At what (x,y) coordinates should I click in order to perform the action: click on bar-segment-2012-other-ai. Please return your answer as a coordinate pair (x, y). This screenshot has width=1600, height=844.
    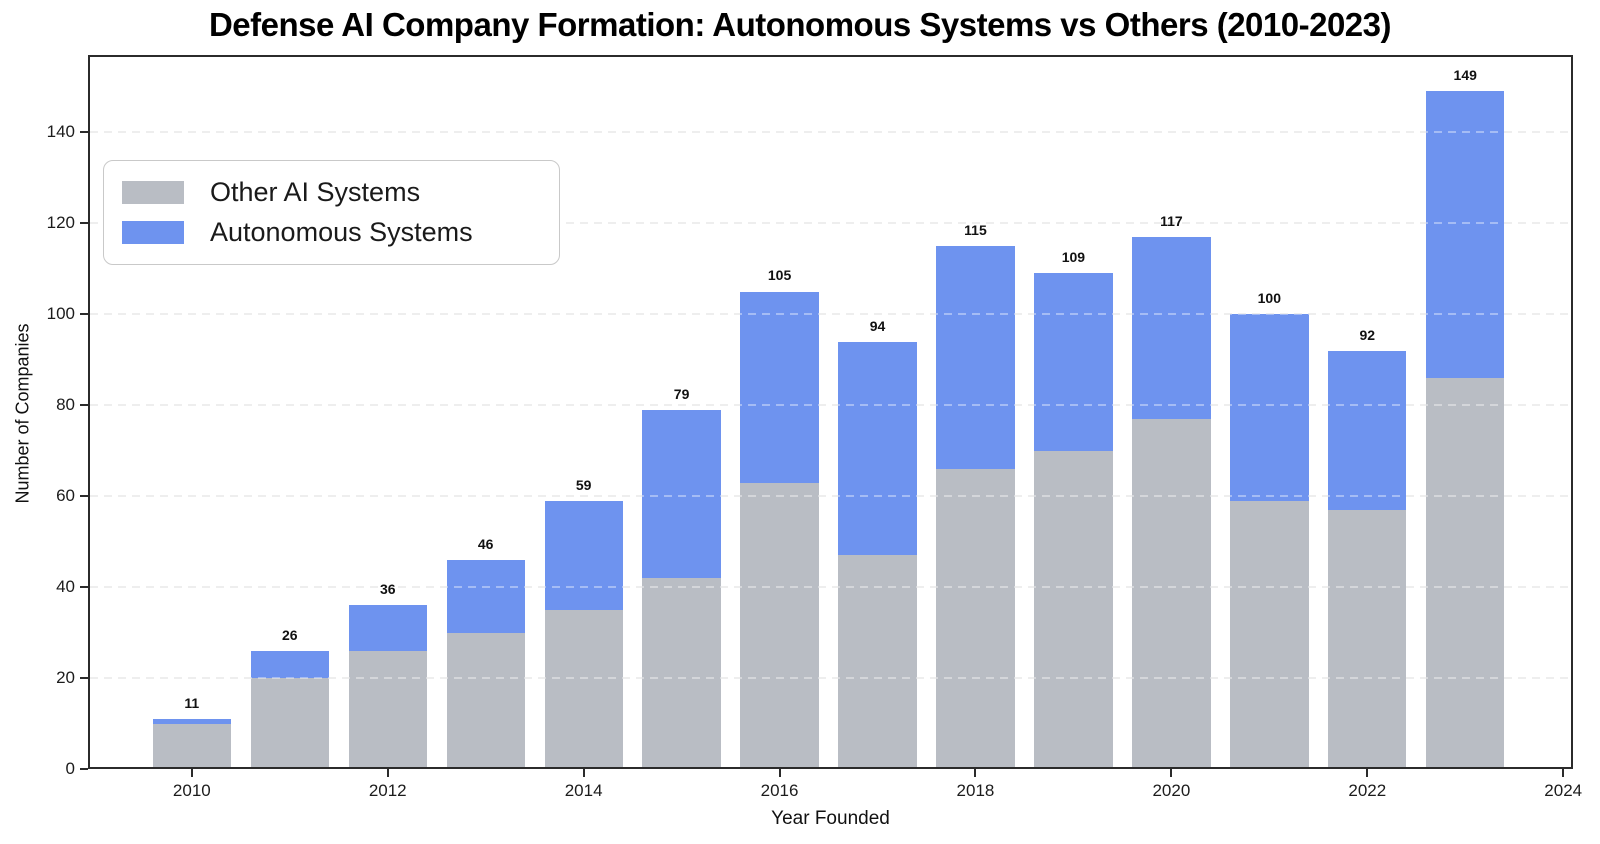
    Looking at the image, I should click on (387, 709).